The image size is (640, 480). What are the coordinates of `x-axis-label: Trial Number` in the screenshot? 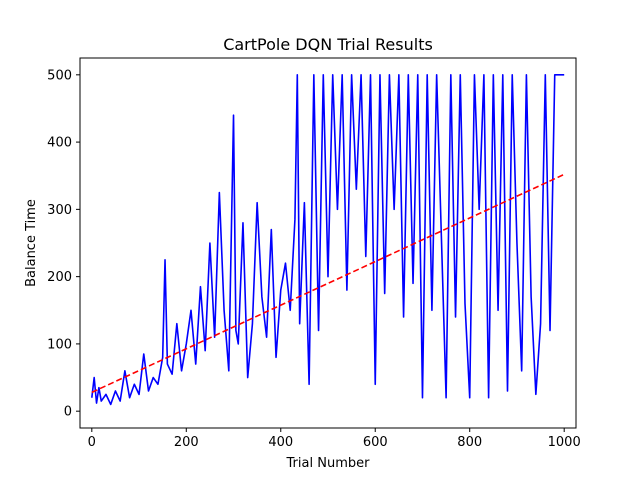 It's located at (328, 463).